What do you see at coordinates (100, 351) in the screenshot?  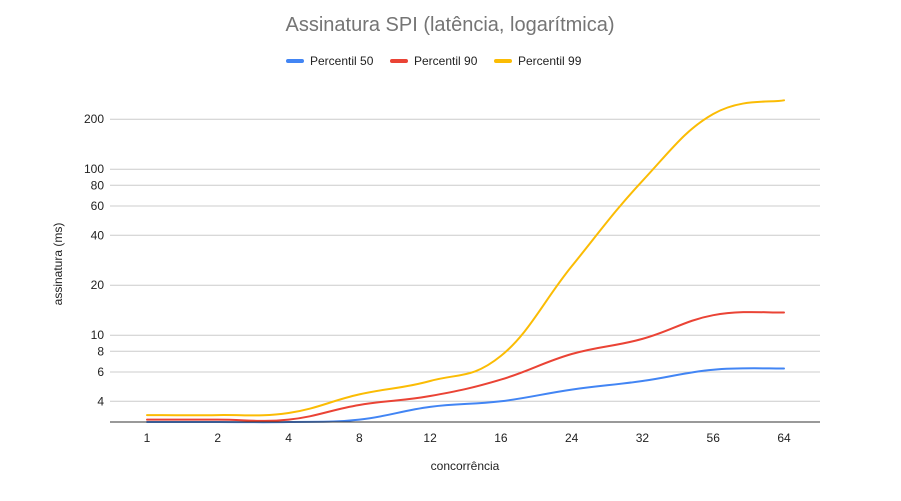 I see `y-tick-label: 8` at bounding box center [100, 351].